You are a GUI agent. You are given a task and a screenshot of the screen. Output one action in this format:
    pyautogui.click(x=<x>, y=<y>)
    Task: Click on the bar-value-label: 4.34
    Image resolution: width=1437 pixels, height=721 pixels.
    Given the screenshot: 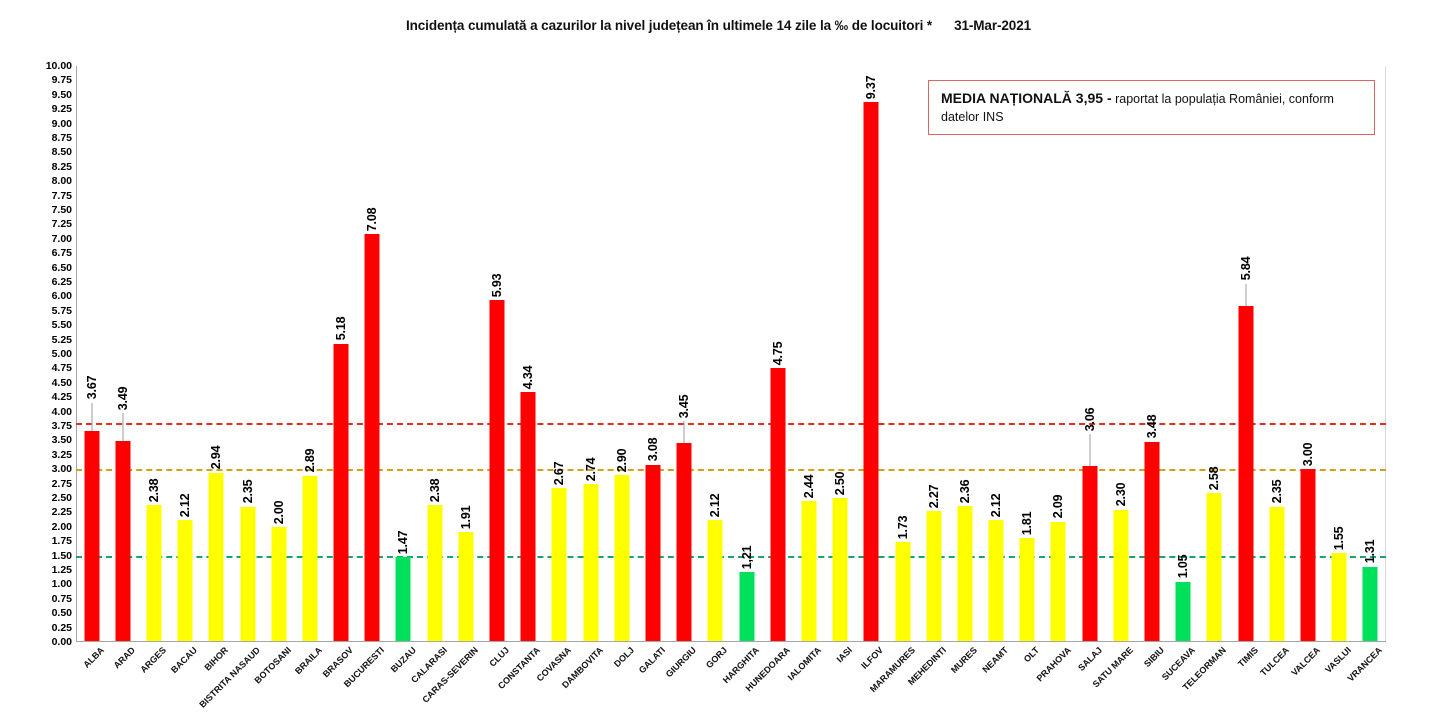 What is the action you would take?
    pyautogui.click(x=528, y=377)
    